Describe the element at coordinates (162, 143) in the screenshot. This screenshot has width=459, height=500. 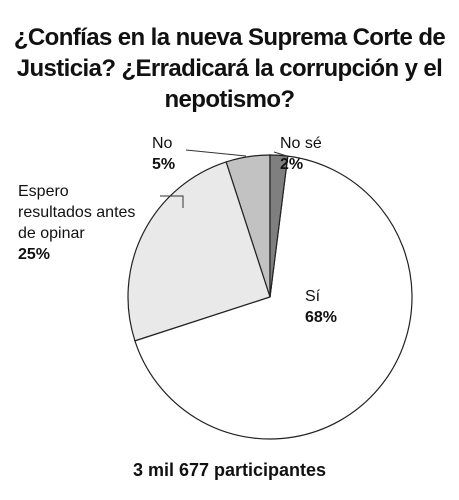
I see `category-label: No` at that location.